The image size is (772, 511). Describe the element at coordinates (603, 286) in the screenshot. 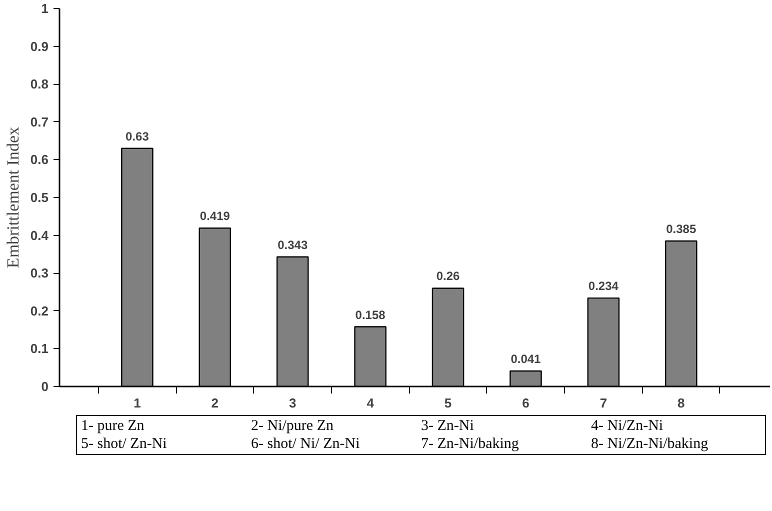

I see `data-label: 0.234` at that location.